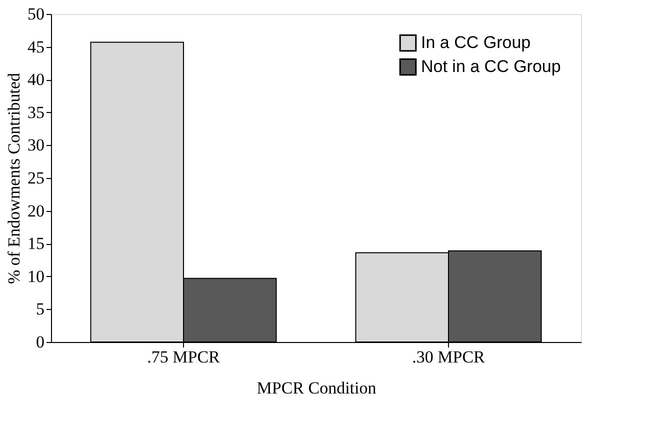  I want to click on y-tick-label: 5, so click(40, 309).